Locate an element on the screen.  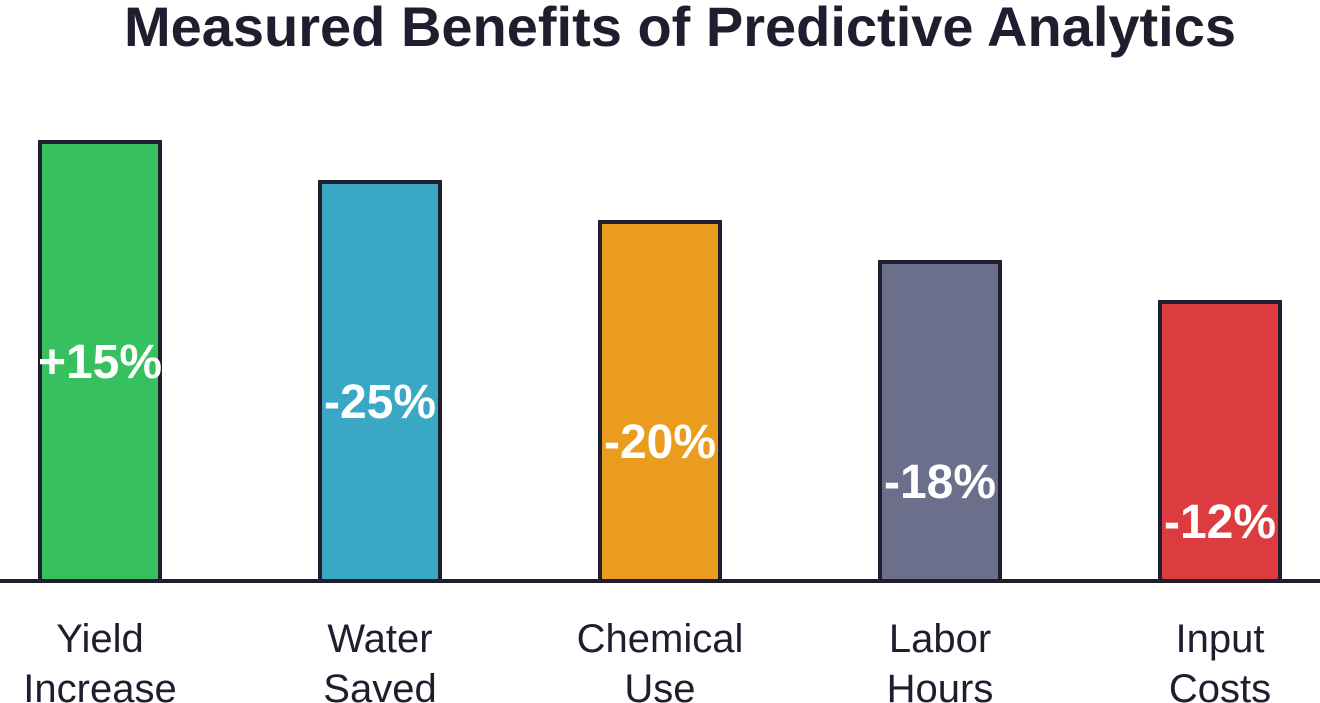
bar-value-label-0: +15% is located at coordinates (100, 362).